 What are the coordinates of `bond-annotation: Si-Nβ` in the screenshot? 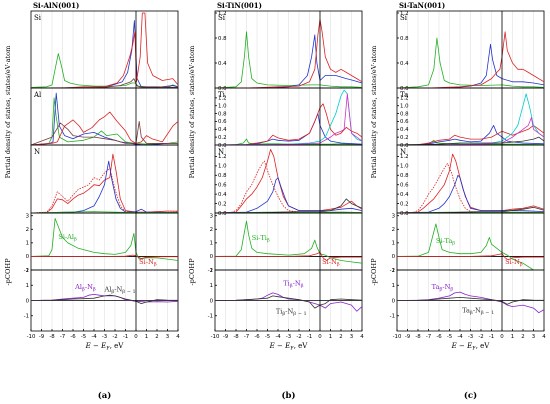 It's located at (514, 263).